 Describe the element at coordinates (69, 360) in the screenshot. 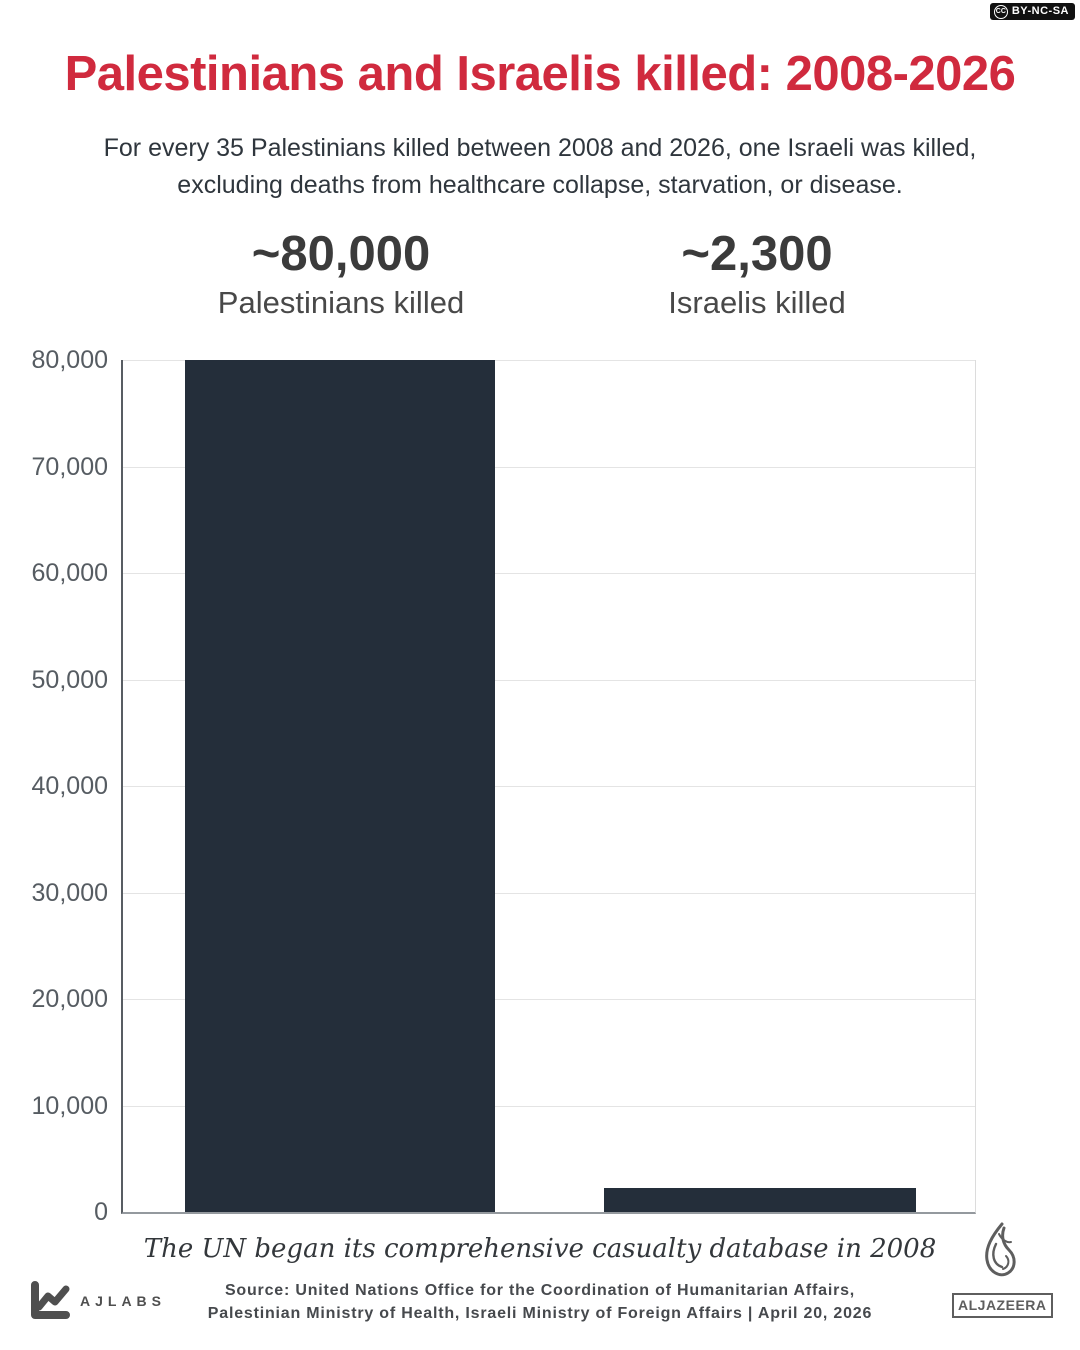

I see `y-tick-label-80000: 80,000` at that location.